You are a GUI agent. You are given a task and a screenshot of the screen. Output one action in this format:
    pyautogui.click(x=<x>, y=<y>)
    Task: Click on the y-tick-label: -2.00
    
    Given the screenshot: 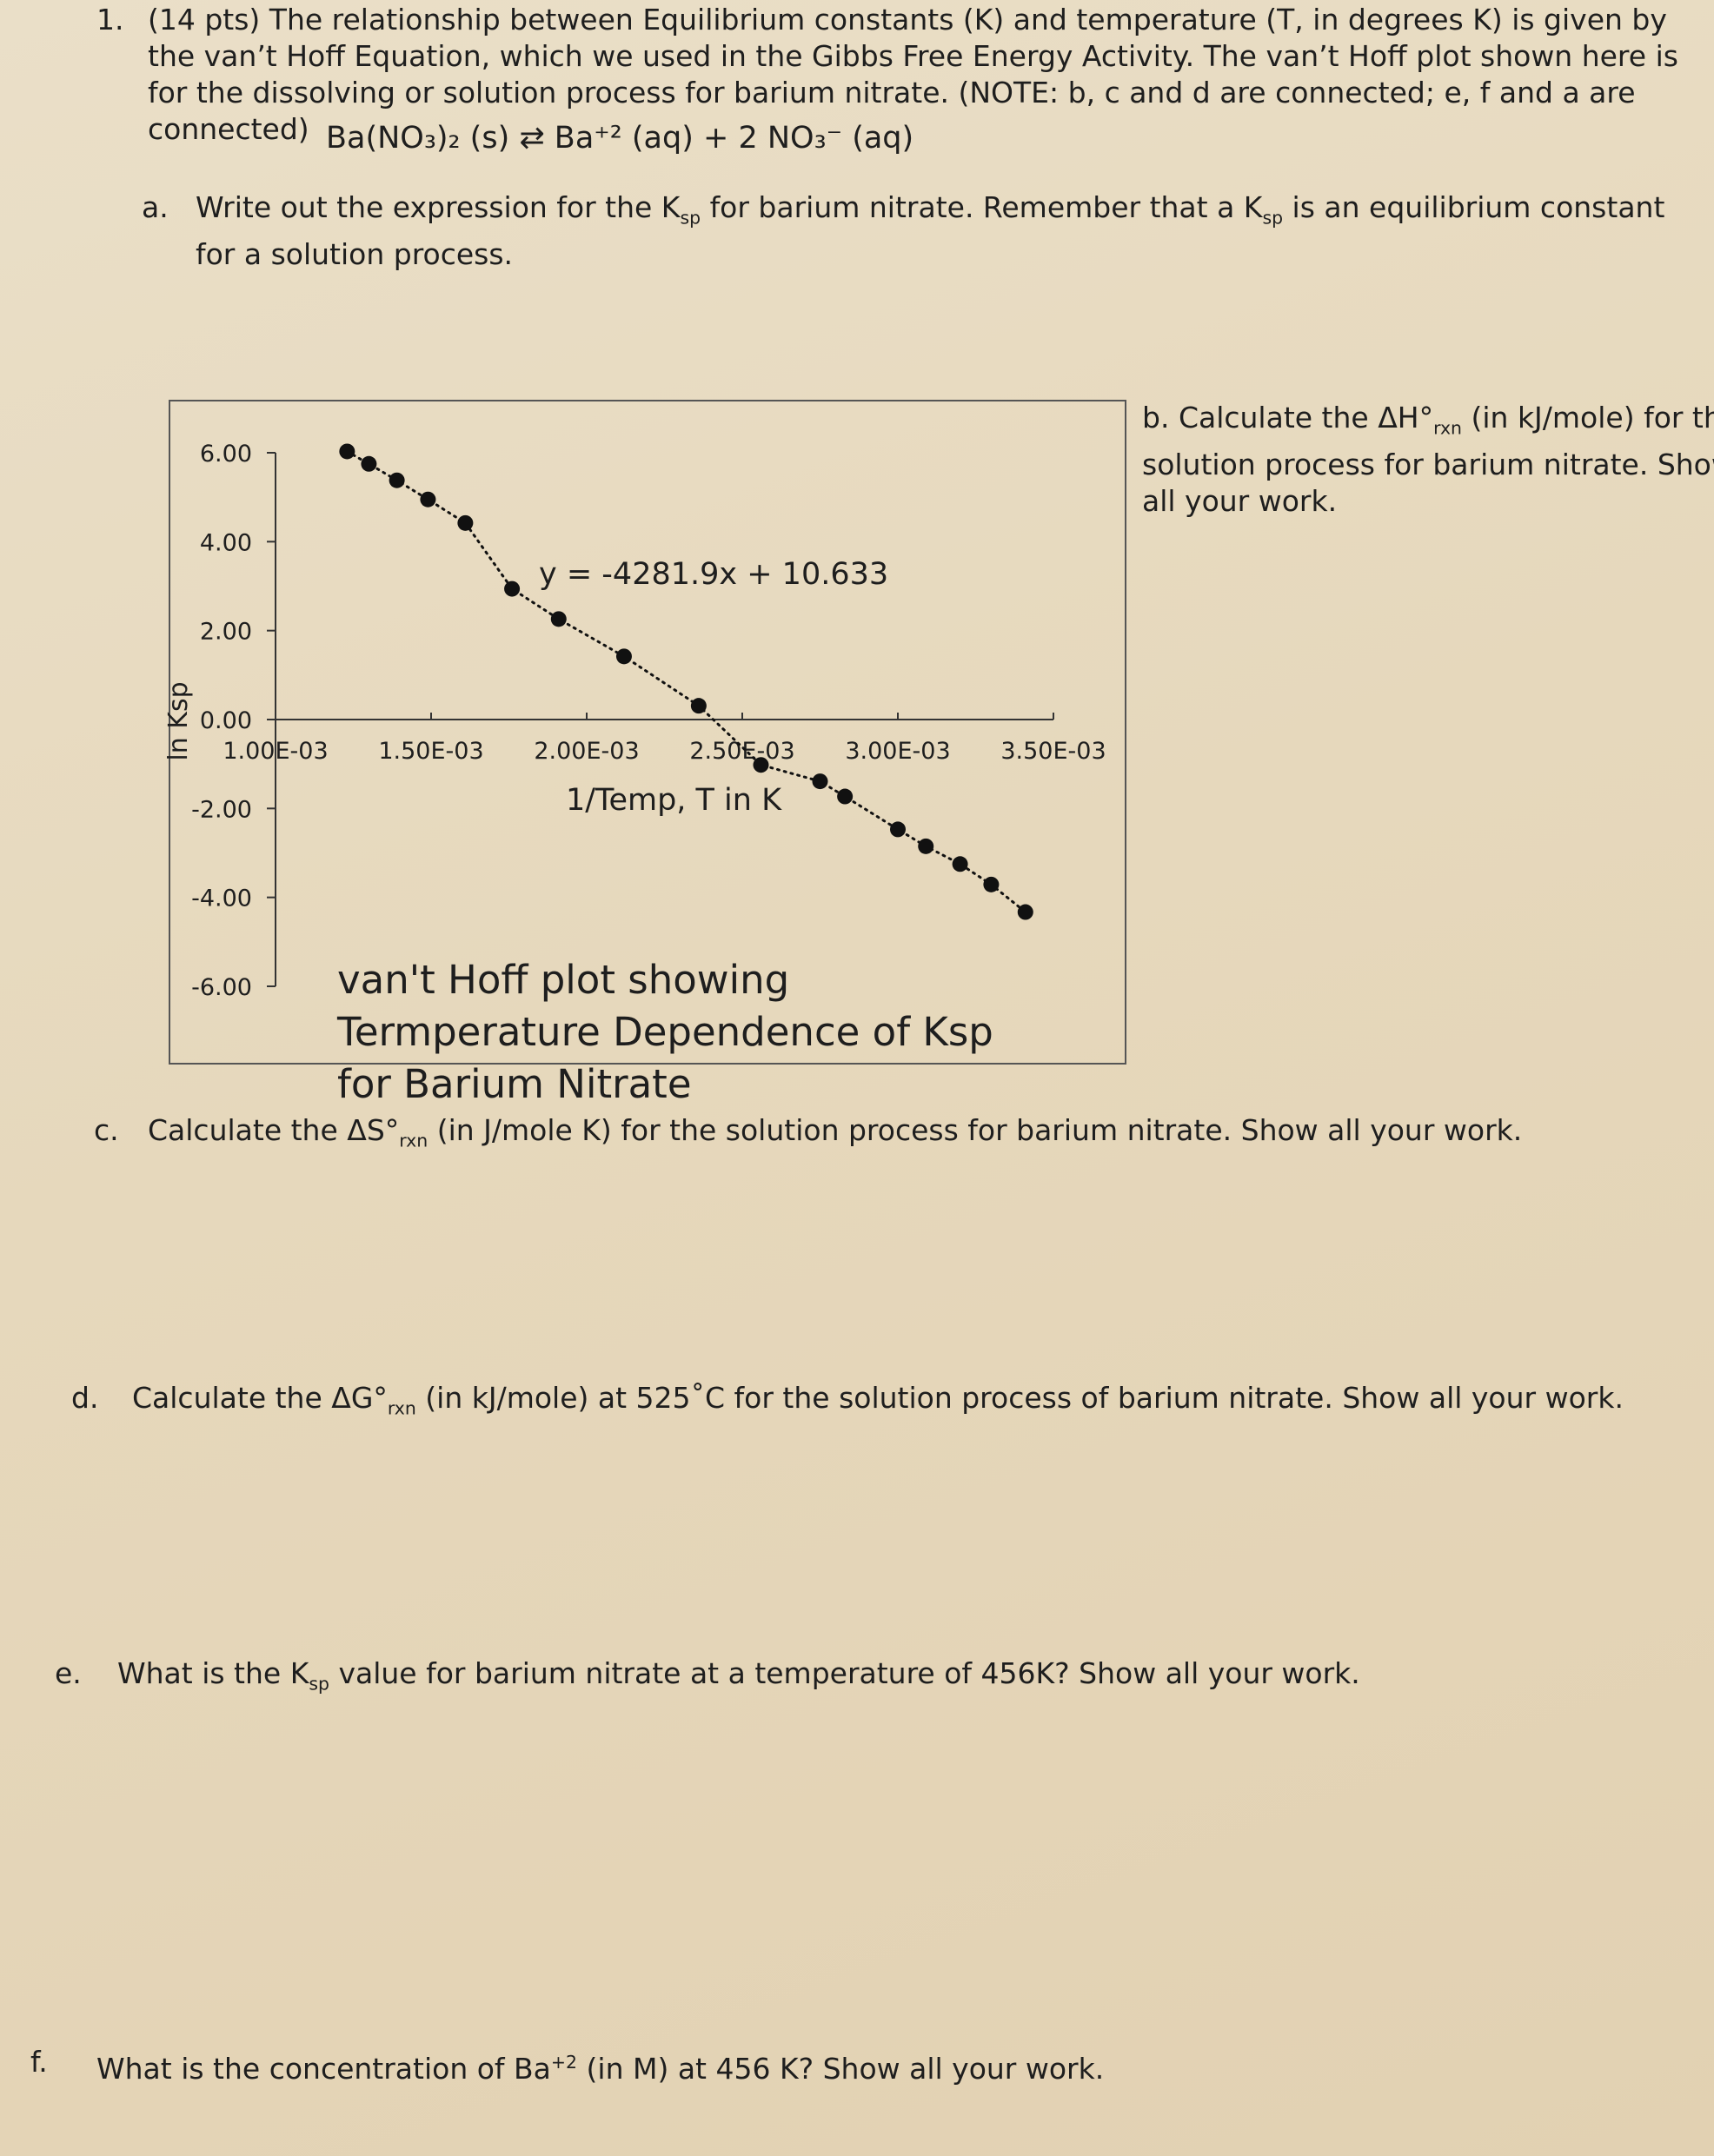 What is the action you would take?
    pyautogui.click(x=221, y=810)
    